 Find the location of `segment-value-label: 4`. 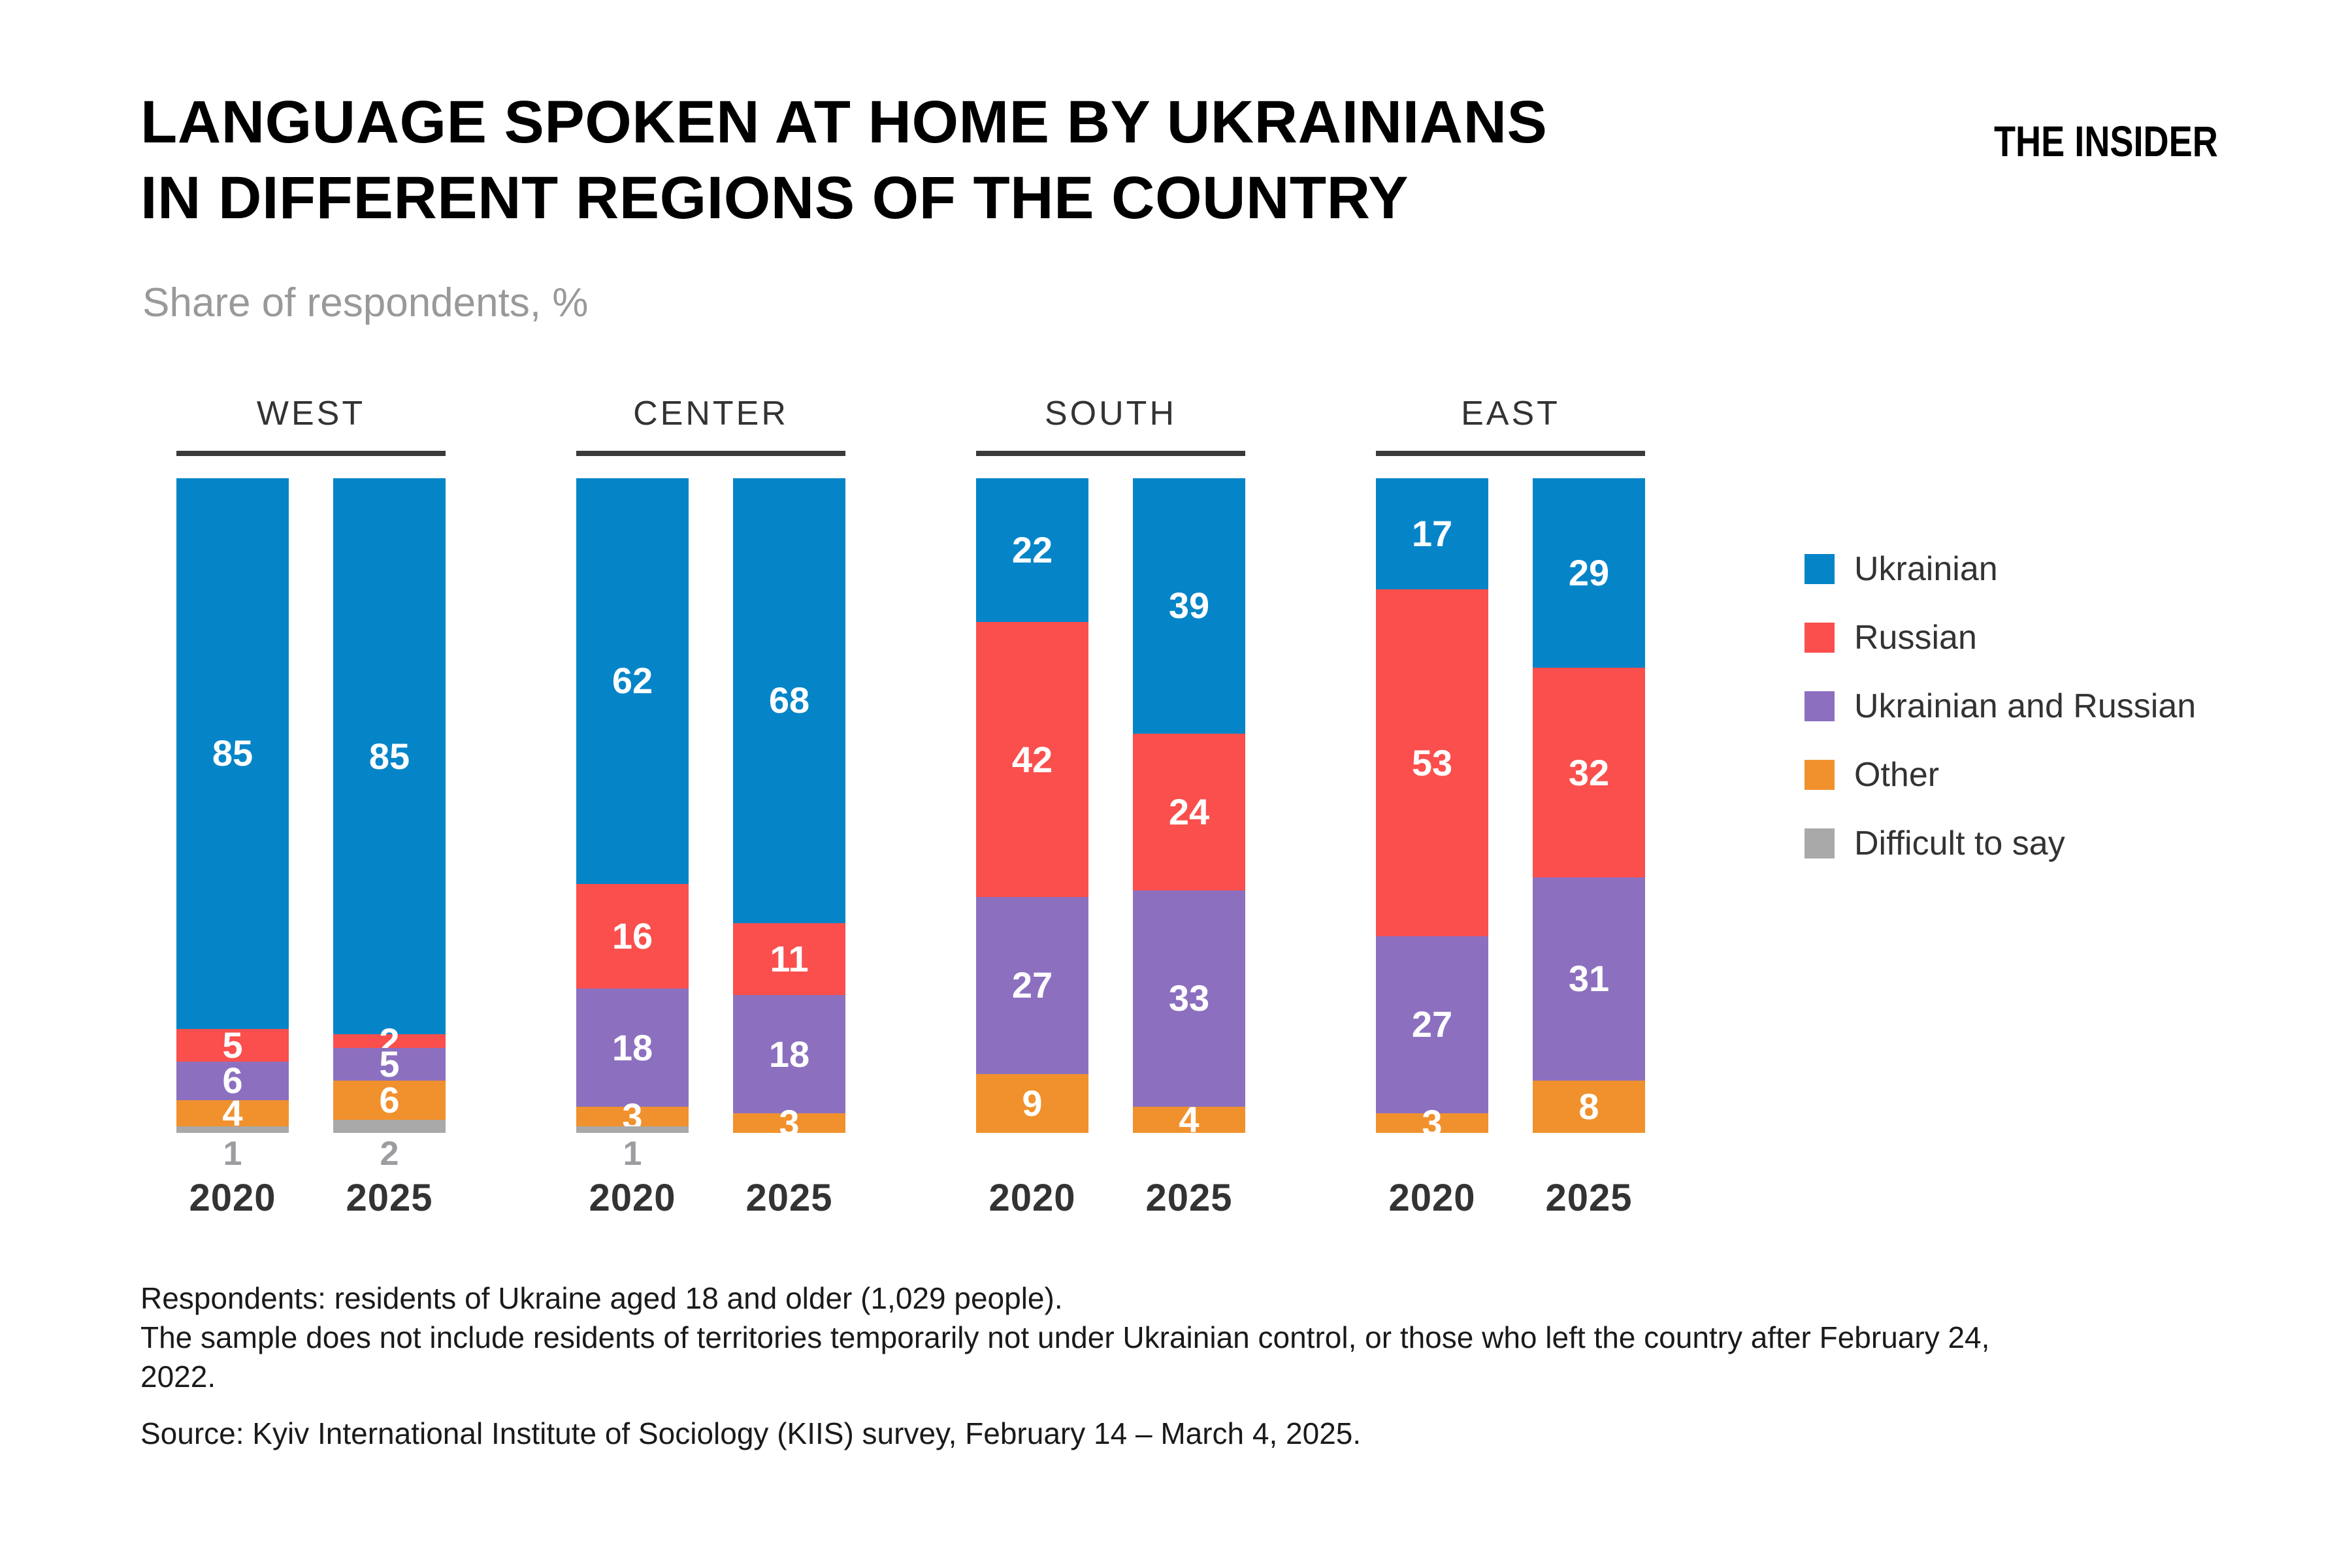

segment-value-label: 4 is located at coordinates (1189, 1119).